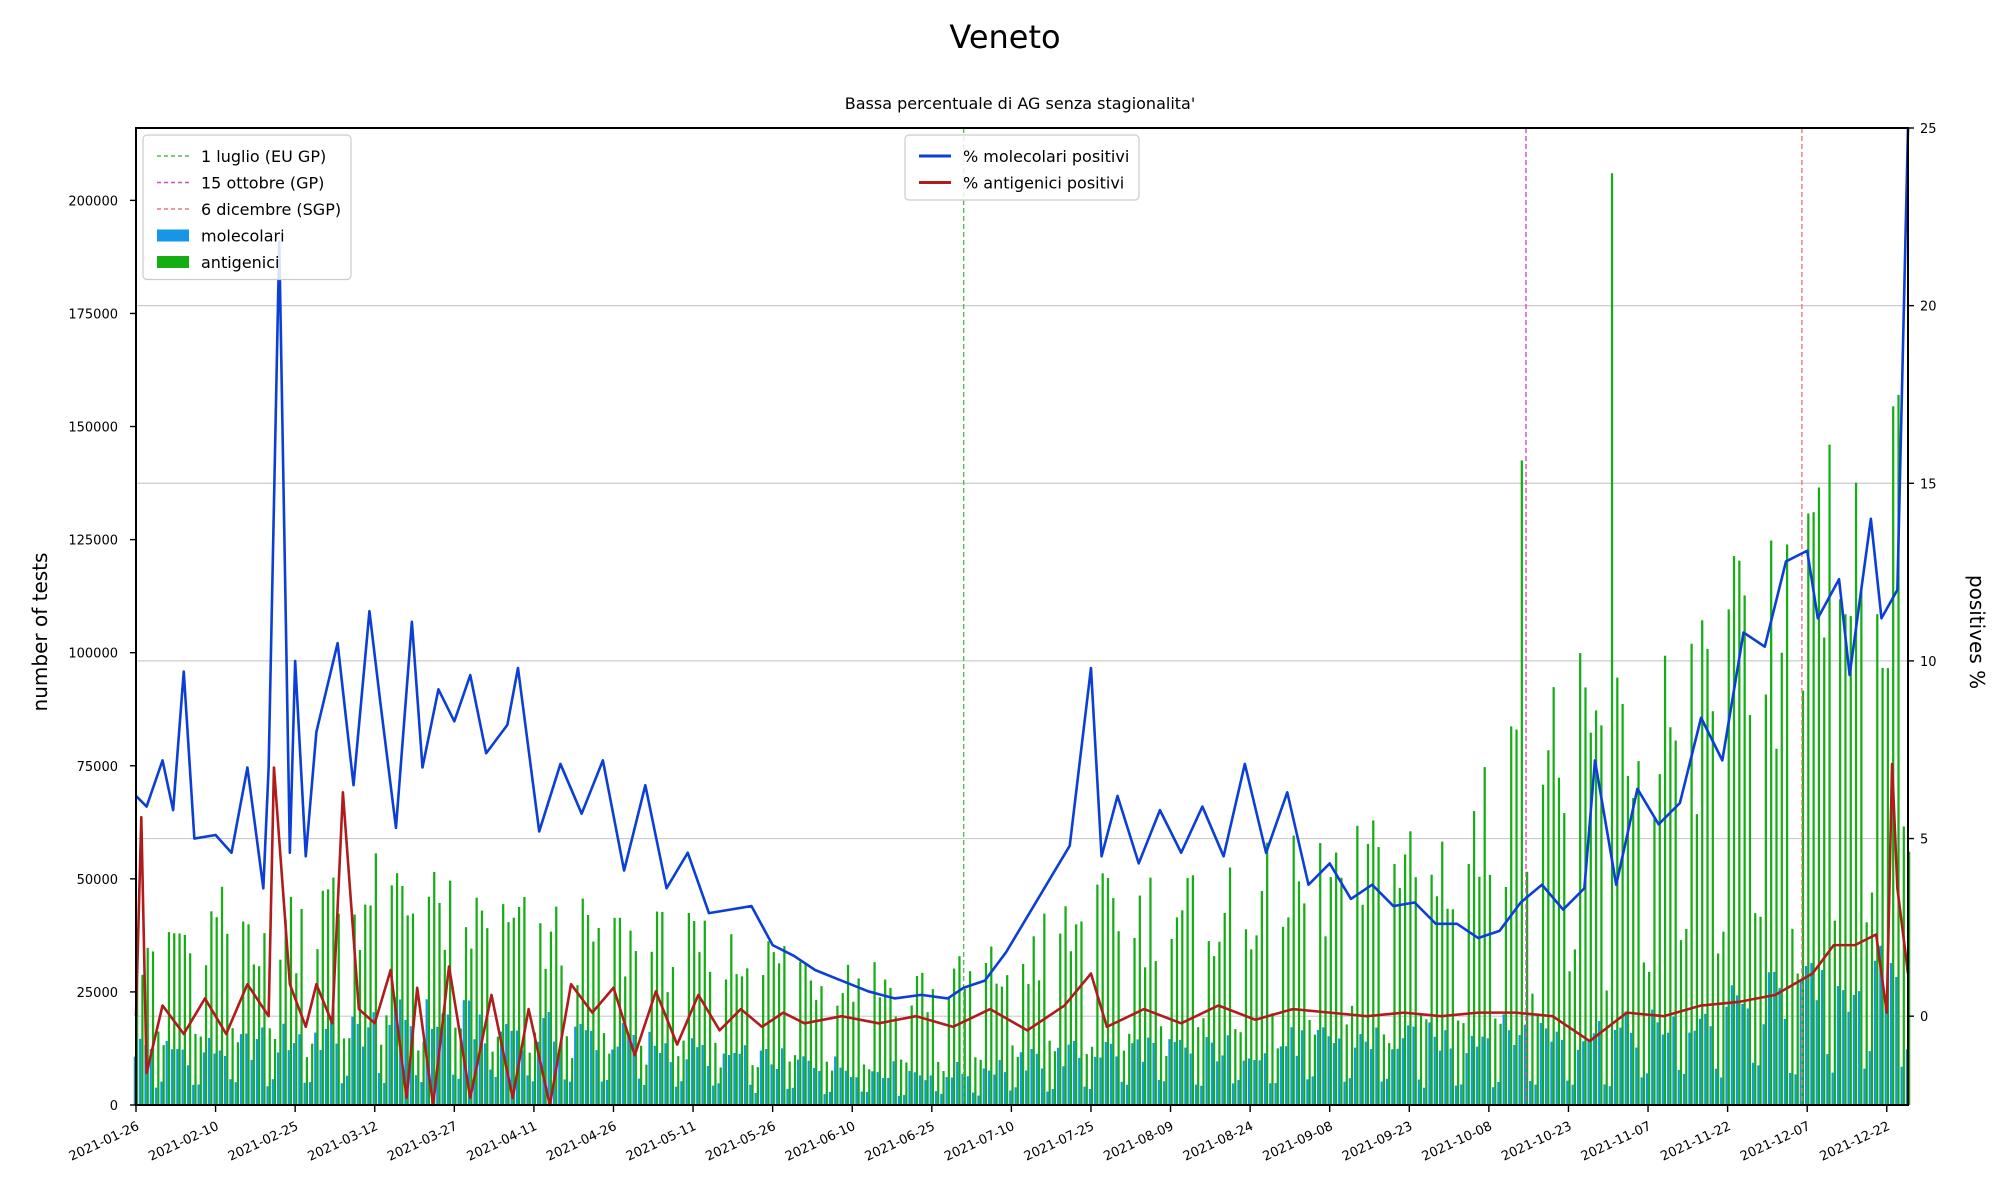 This screenshot has width=2000, height=1200. What do you see at coordinates (1695, 1142) in the screenshot?
I see `x-tick-label: 2021-11-22` at bounding box center [1695, 1142].